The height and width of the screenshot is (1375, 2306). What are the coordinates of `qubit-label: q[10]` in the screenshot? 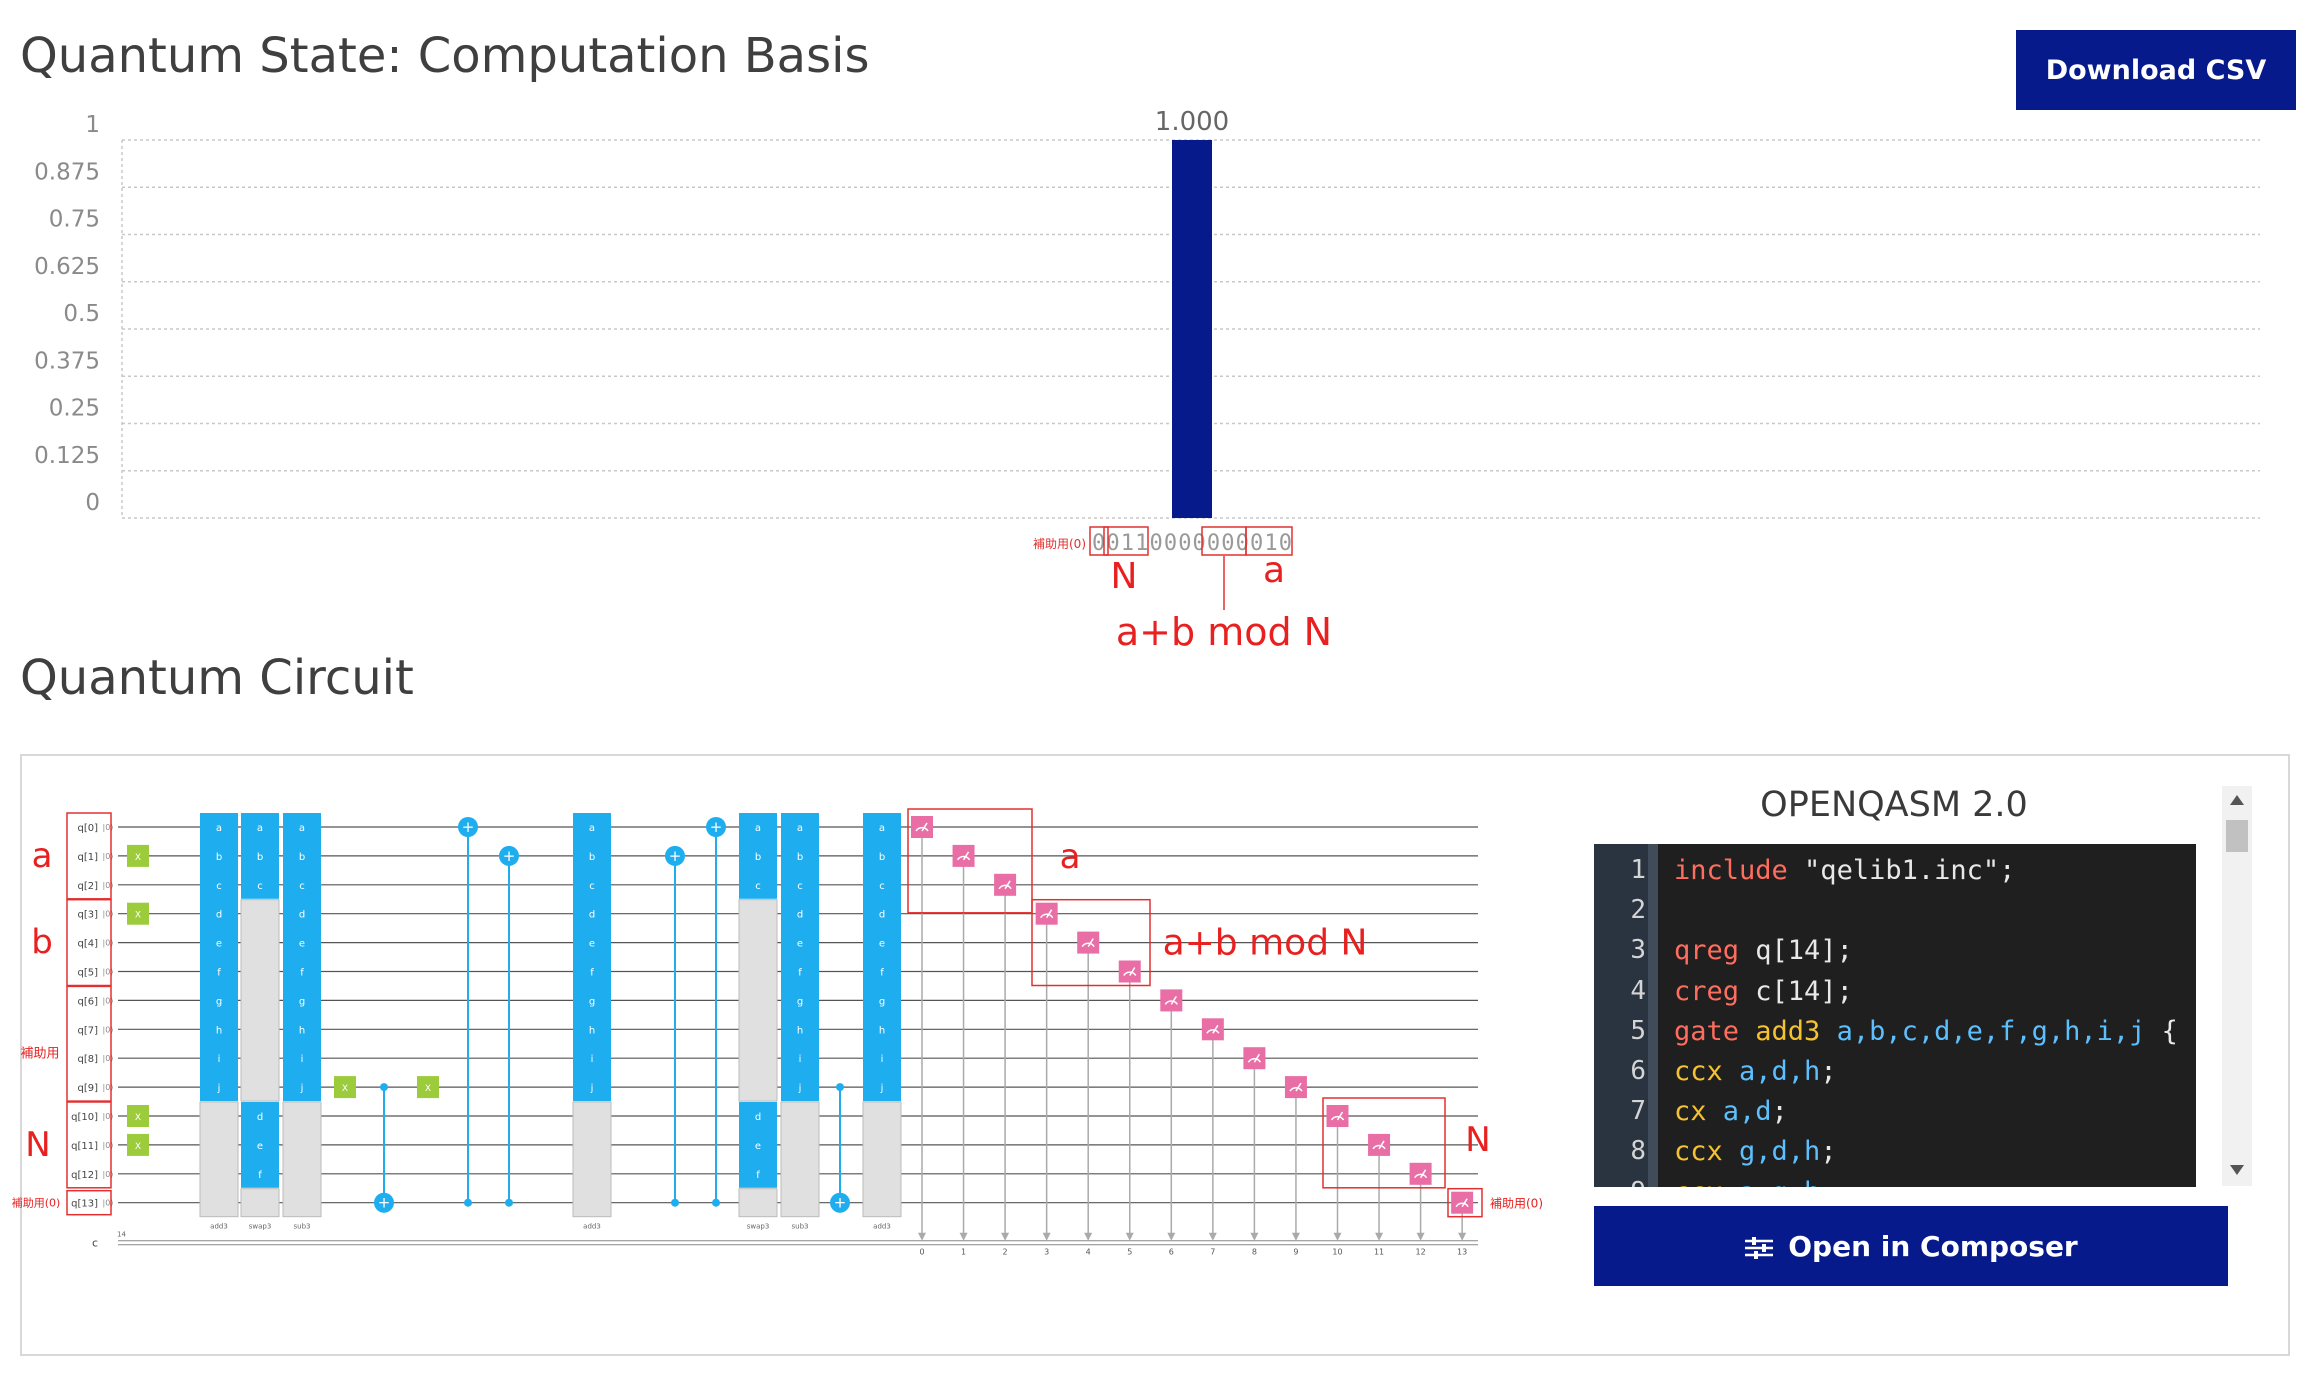 It's located at (84, 1117).